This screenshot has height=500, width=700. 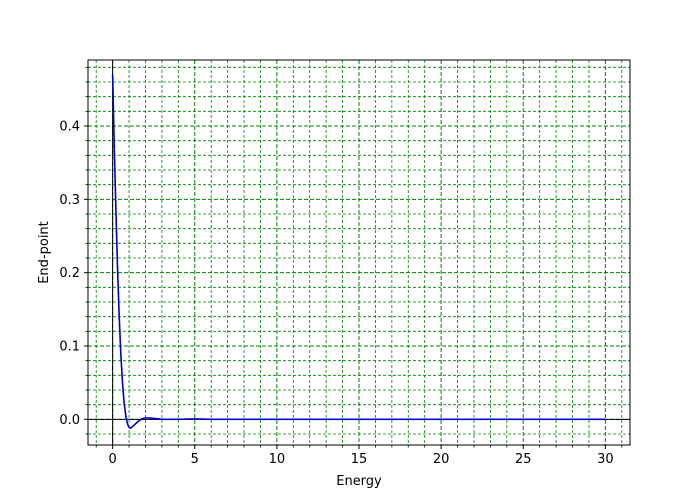 I want to click on x-tick-label: 25, so click(x=523, y=459).